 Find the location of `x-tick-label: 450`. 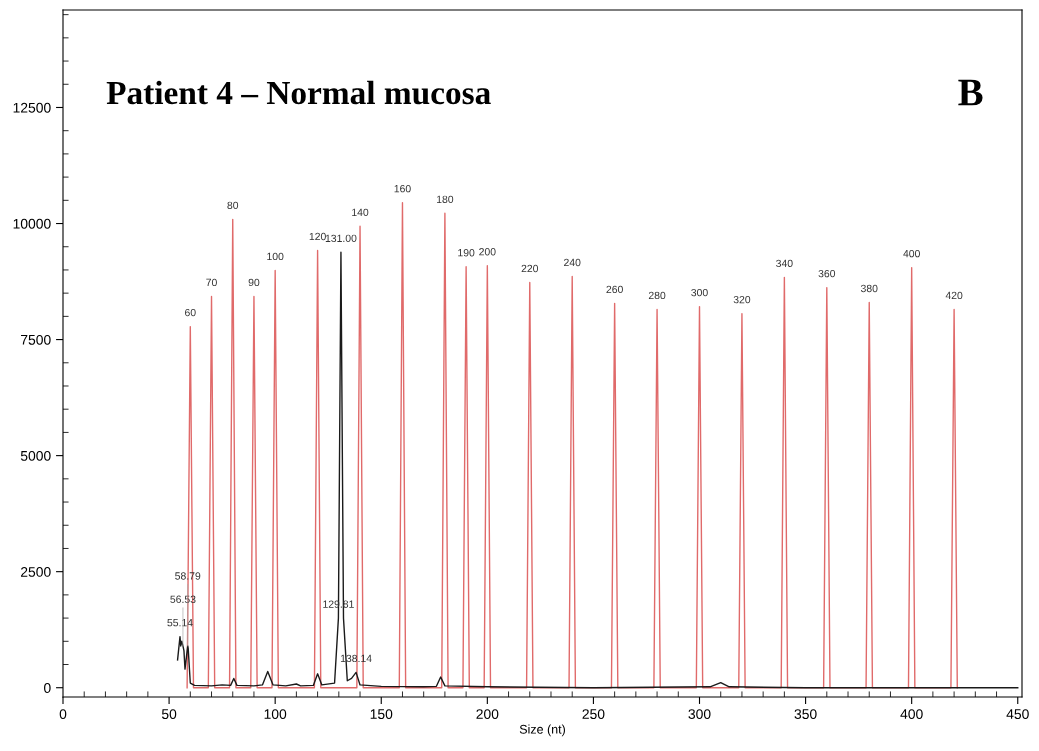

x-tick-label: 450 is located at coordinates (1017, 714).